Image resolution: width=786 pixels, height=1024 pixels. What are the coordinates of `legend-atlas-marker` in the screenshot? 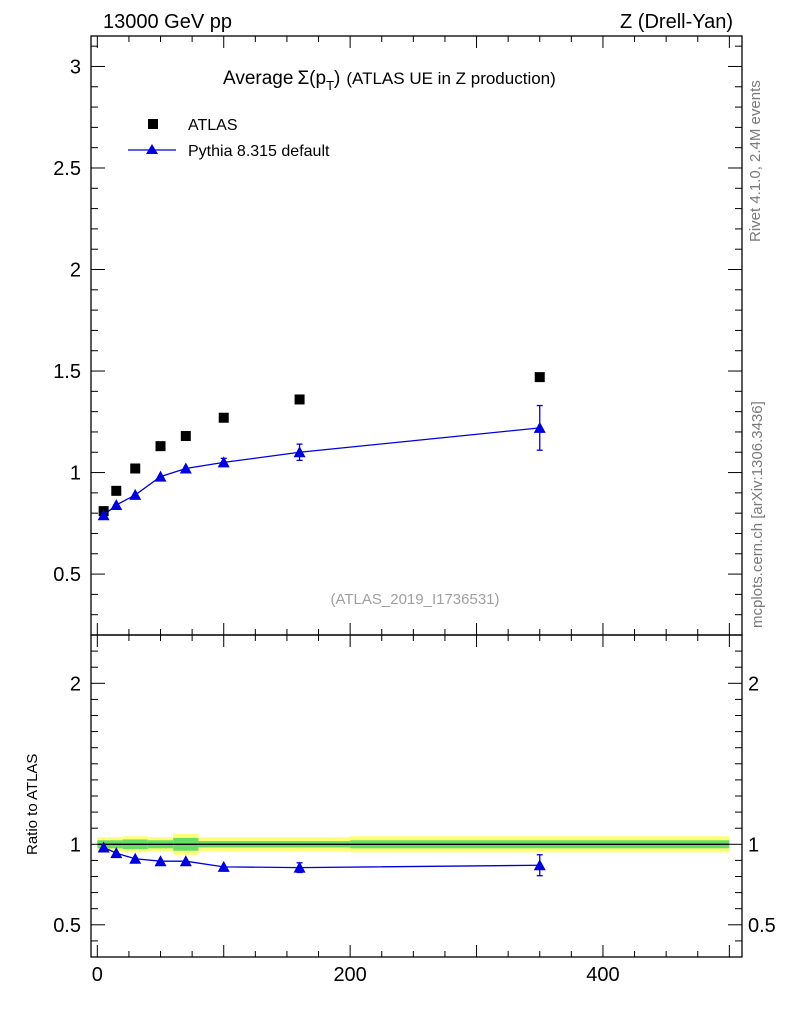 It's located at (153, 124).